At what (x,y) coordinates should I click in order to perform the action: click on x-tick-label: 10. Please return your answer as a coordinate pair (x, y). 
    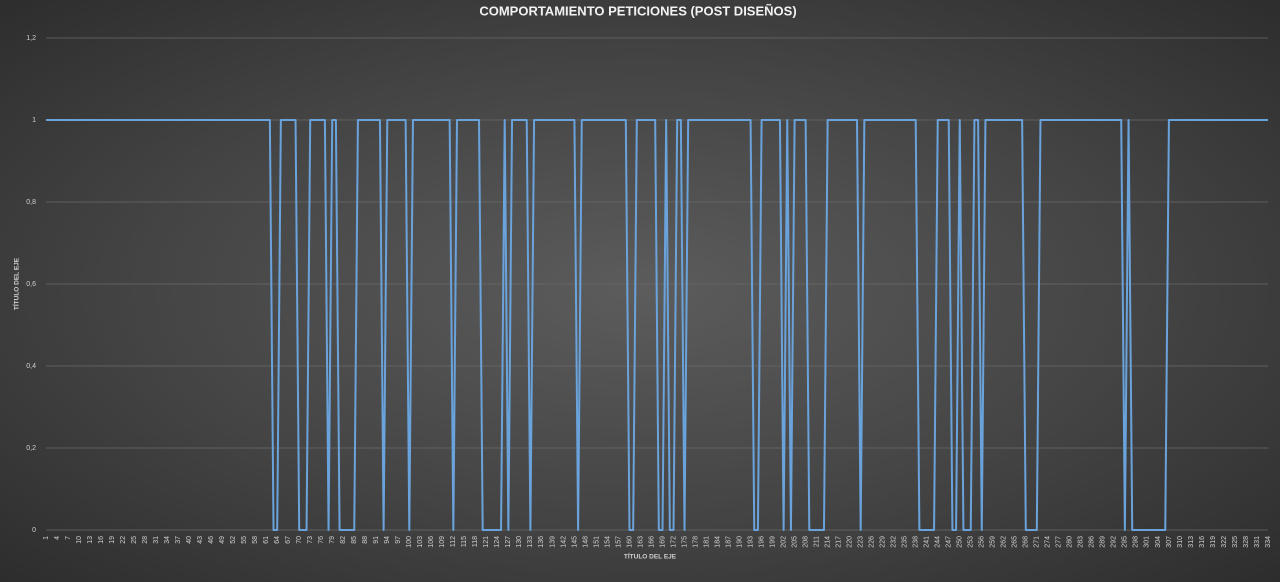
    Looking at the image, I should click on (79, 540).